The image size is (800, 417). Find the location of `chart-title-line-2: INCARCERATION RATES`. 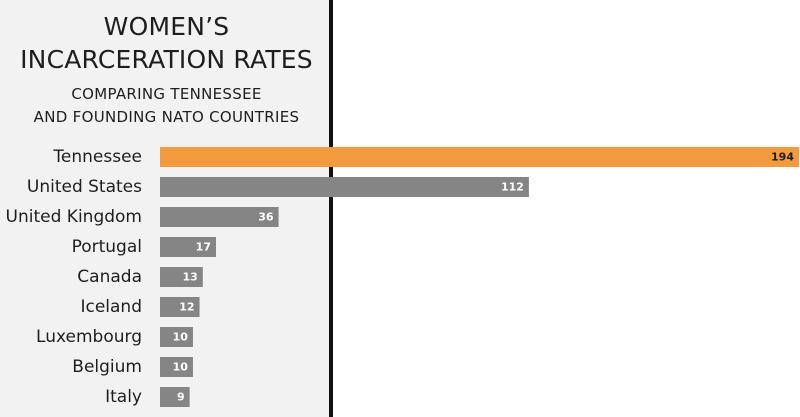

chart-title-line-2: INCARCERATION RATES is located at coordinates (166, 59).